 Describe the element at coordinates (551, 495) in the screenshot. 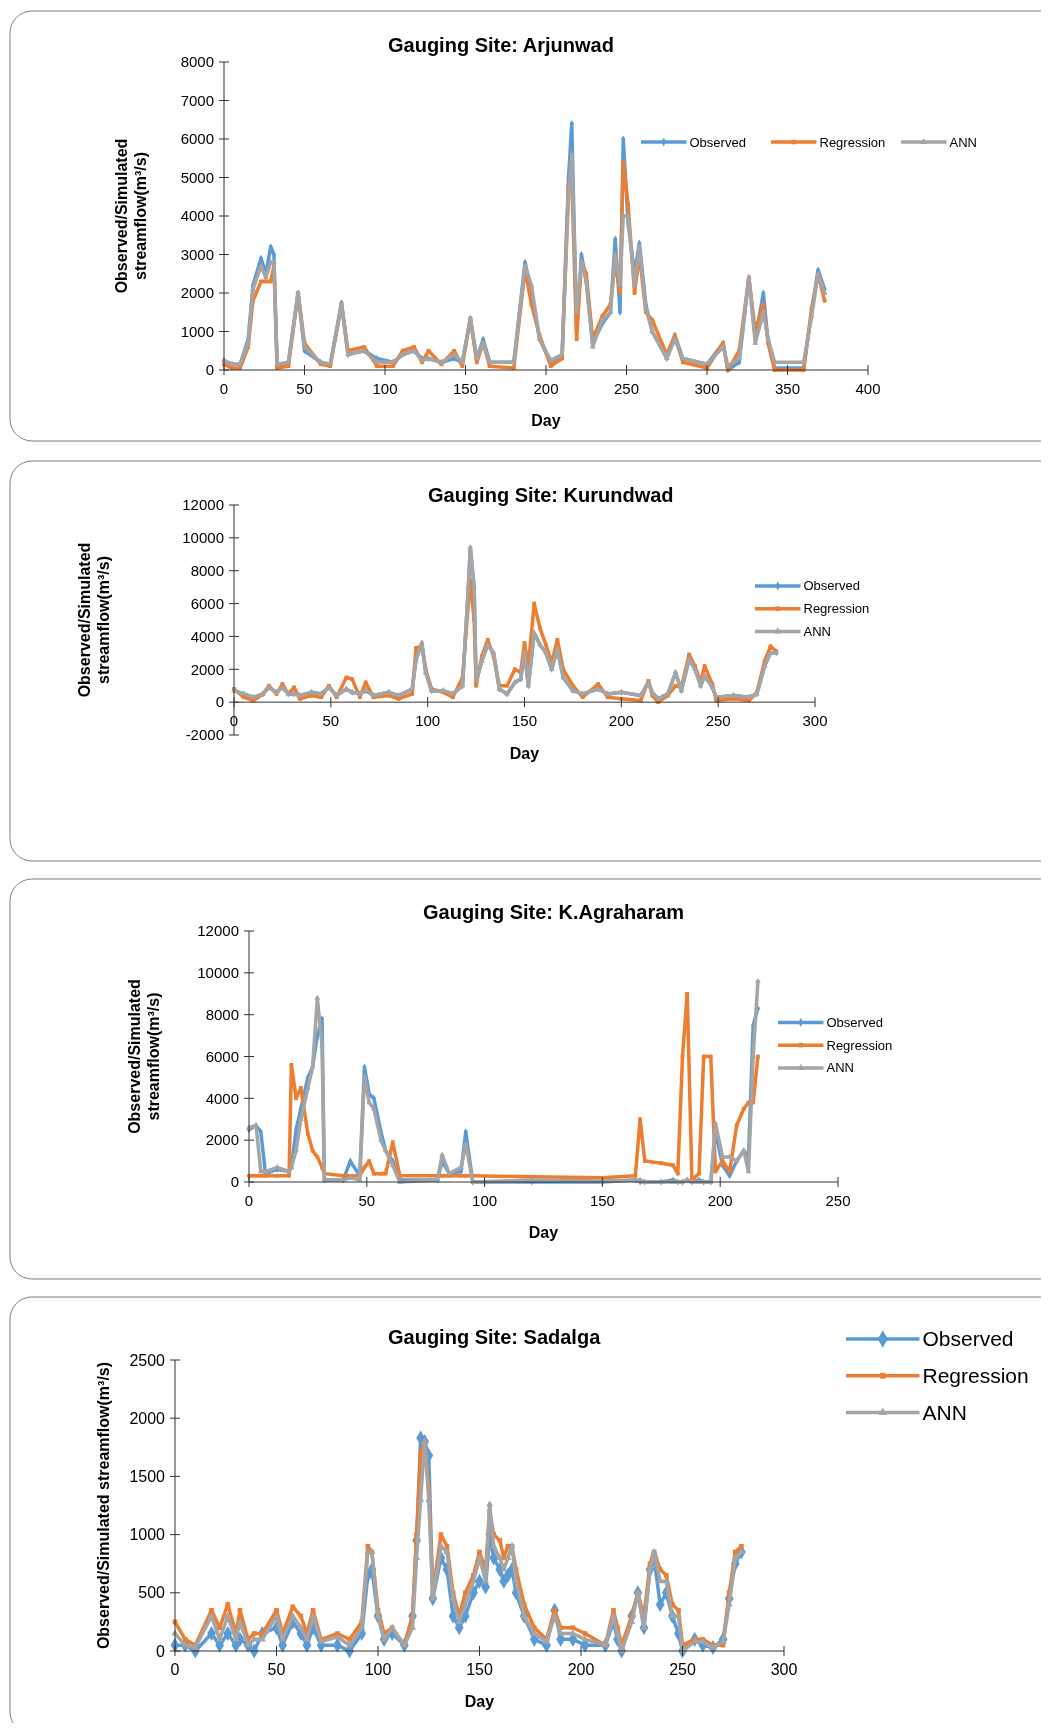

I see `chart-title: Gauging Site: Kurundwad` at that location.